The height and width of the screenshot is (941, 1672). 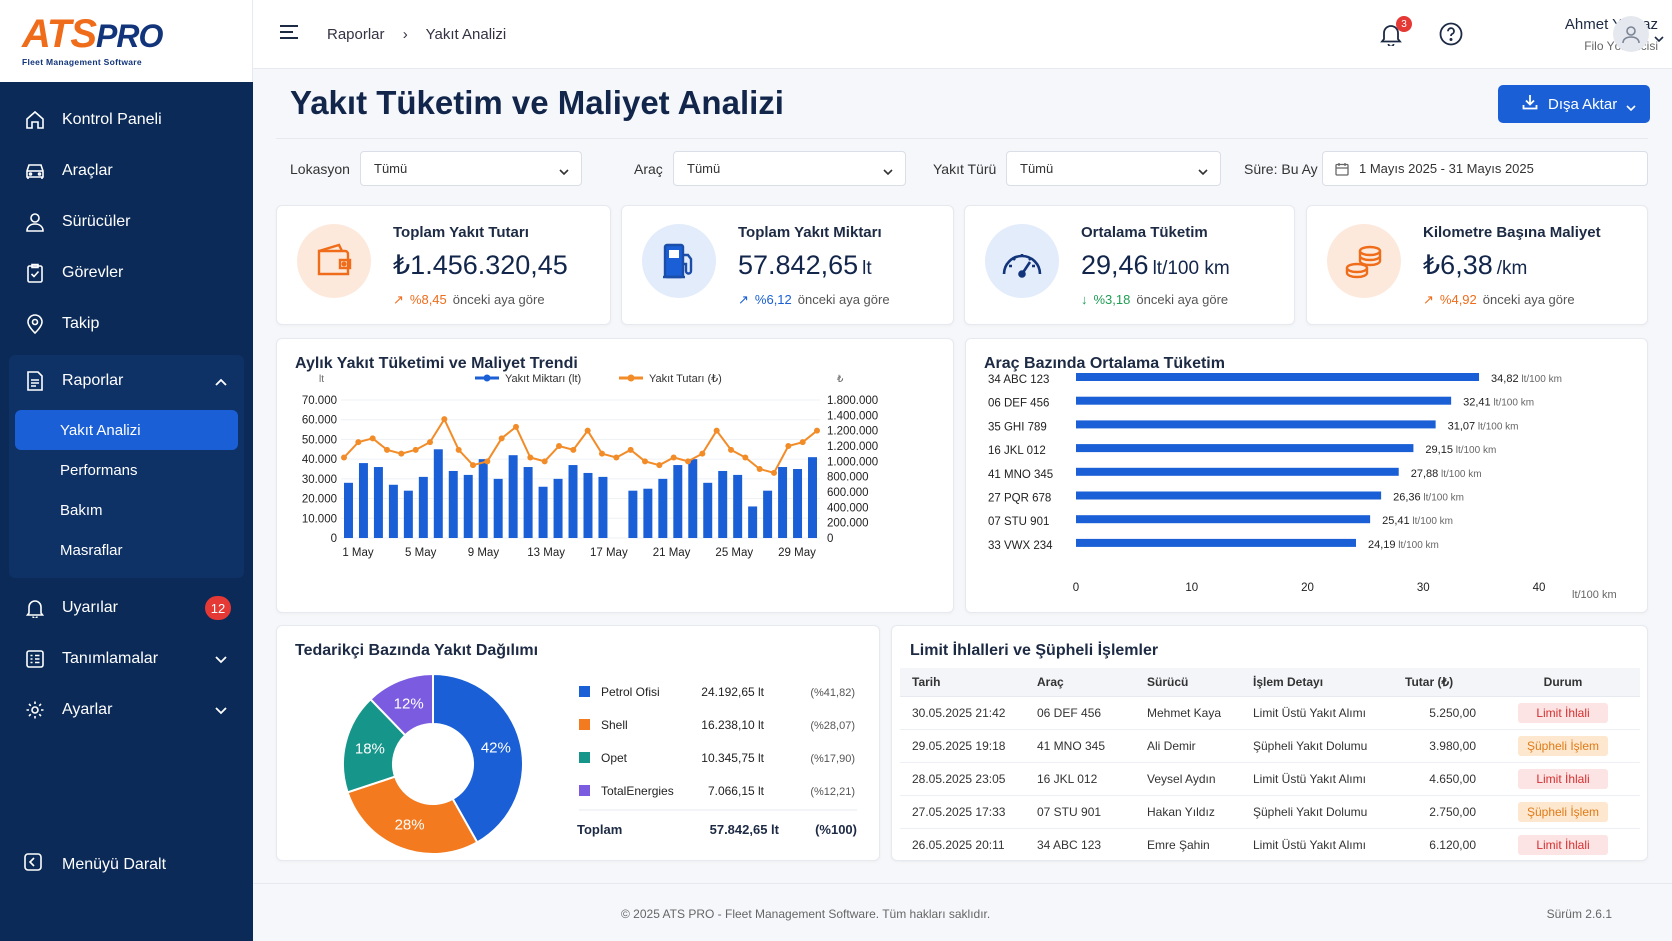 I want to click on total-label: Toplam, so click(x=599, y=829).